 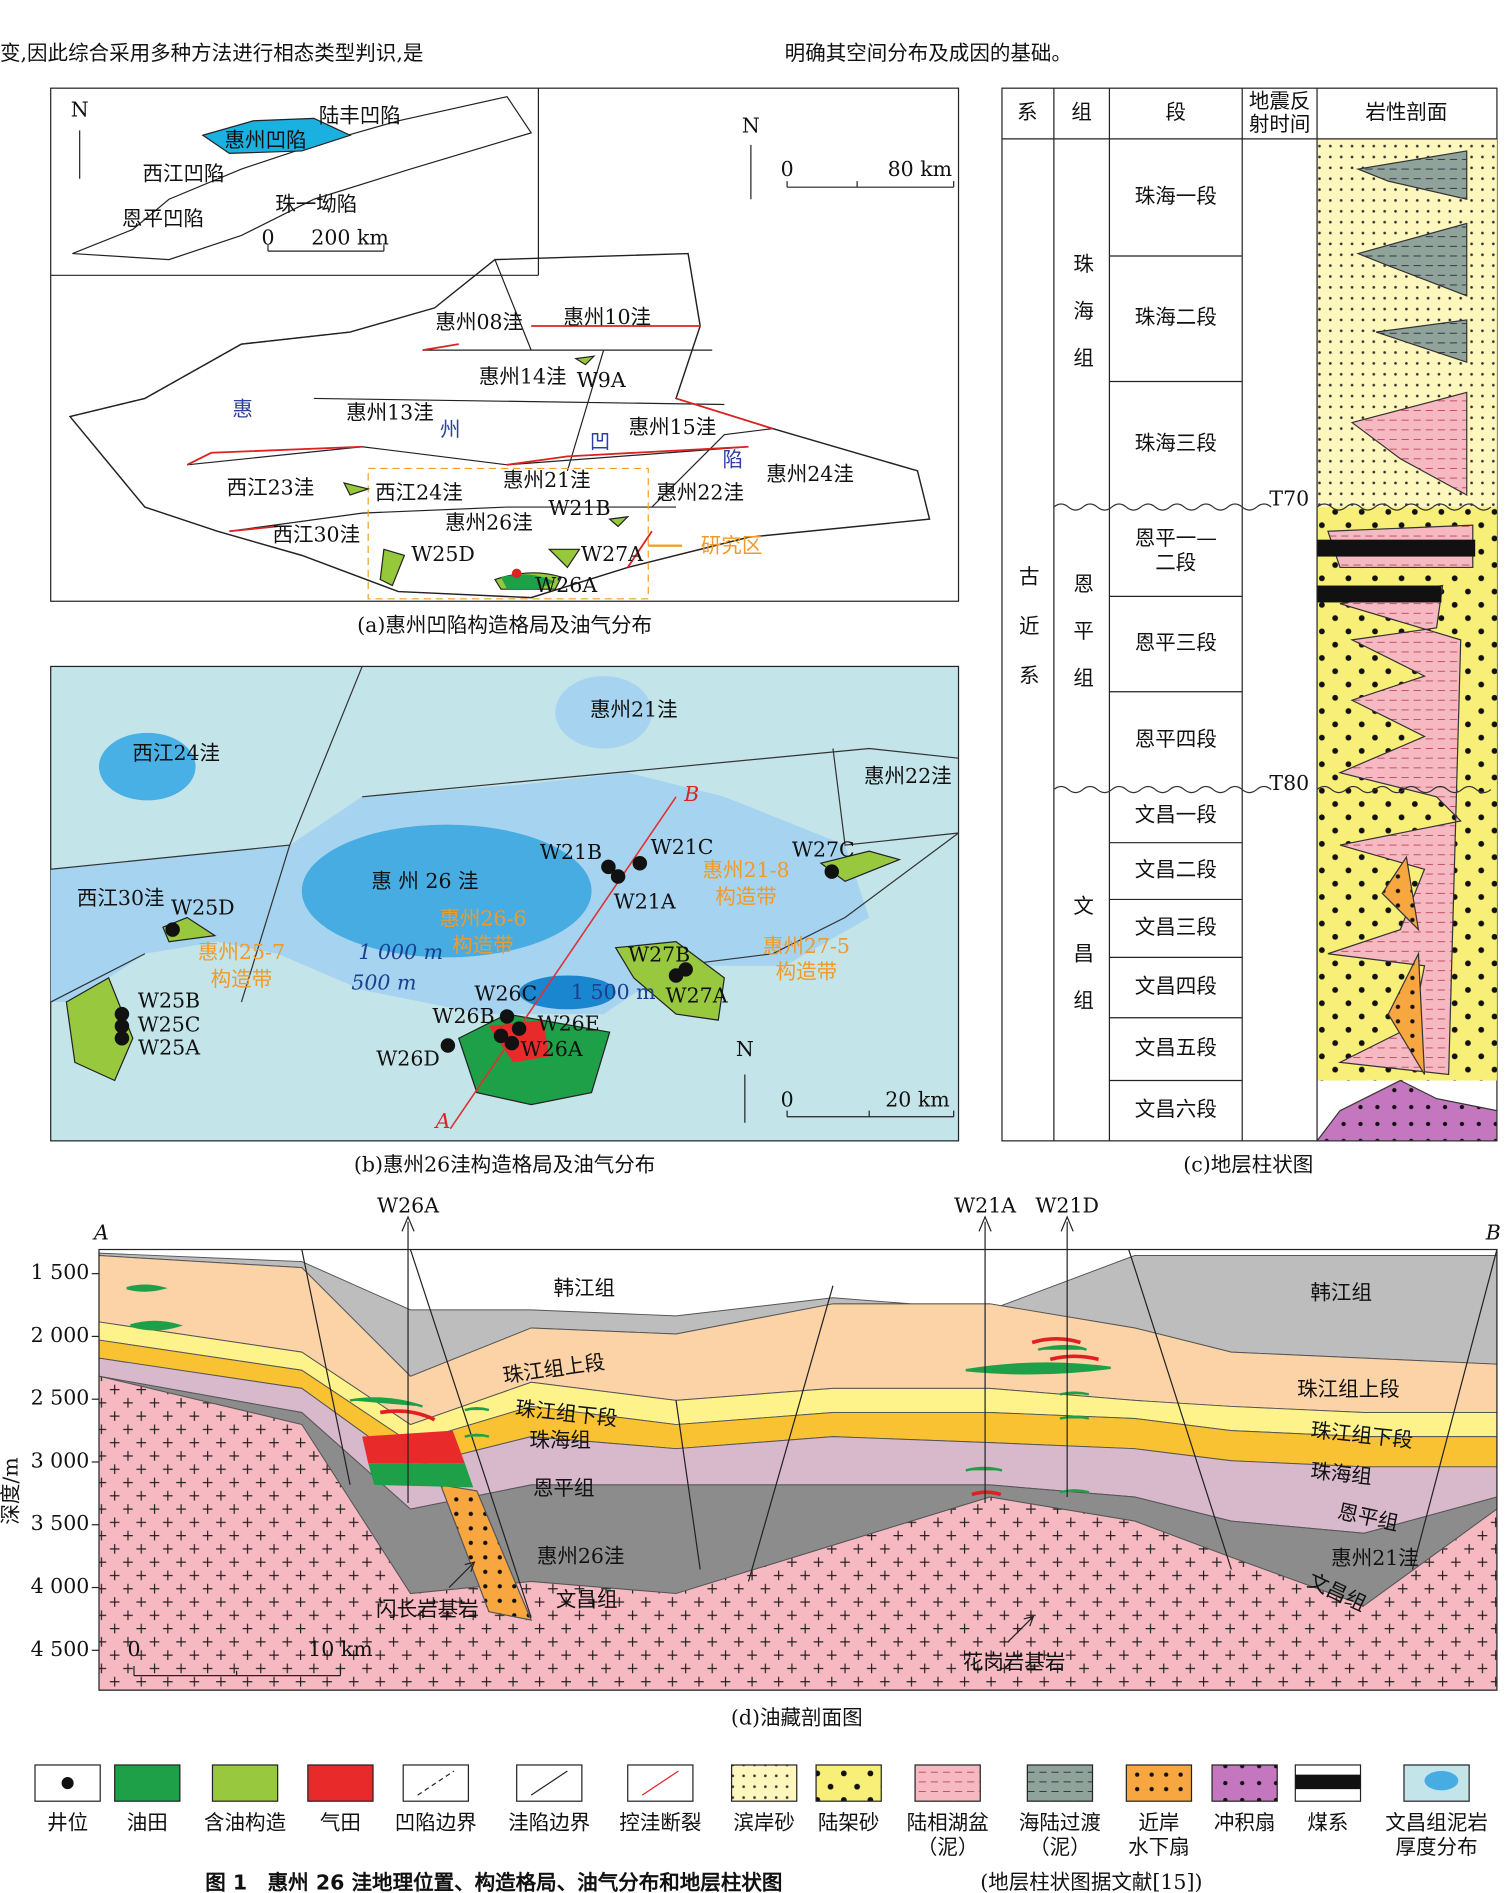 I want to click on label: W21C, so click(x=682, y=847).